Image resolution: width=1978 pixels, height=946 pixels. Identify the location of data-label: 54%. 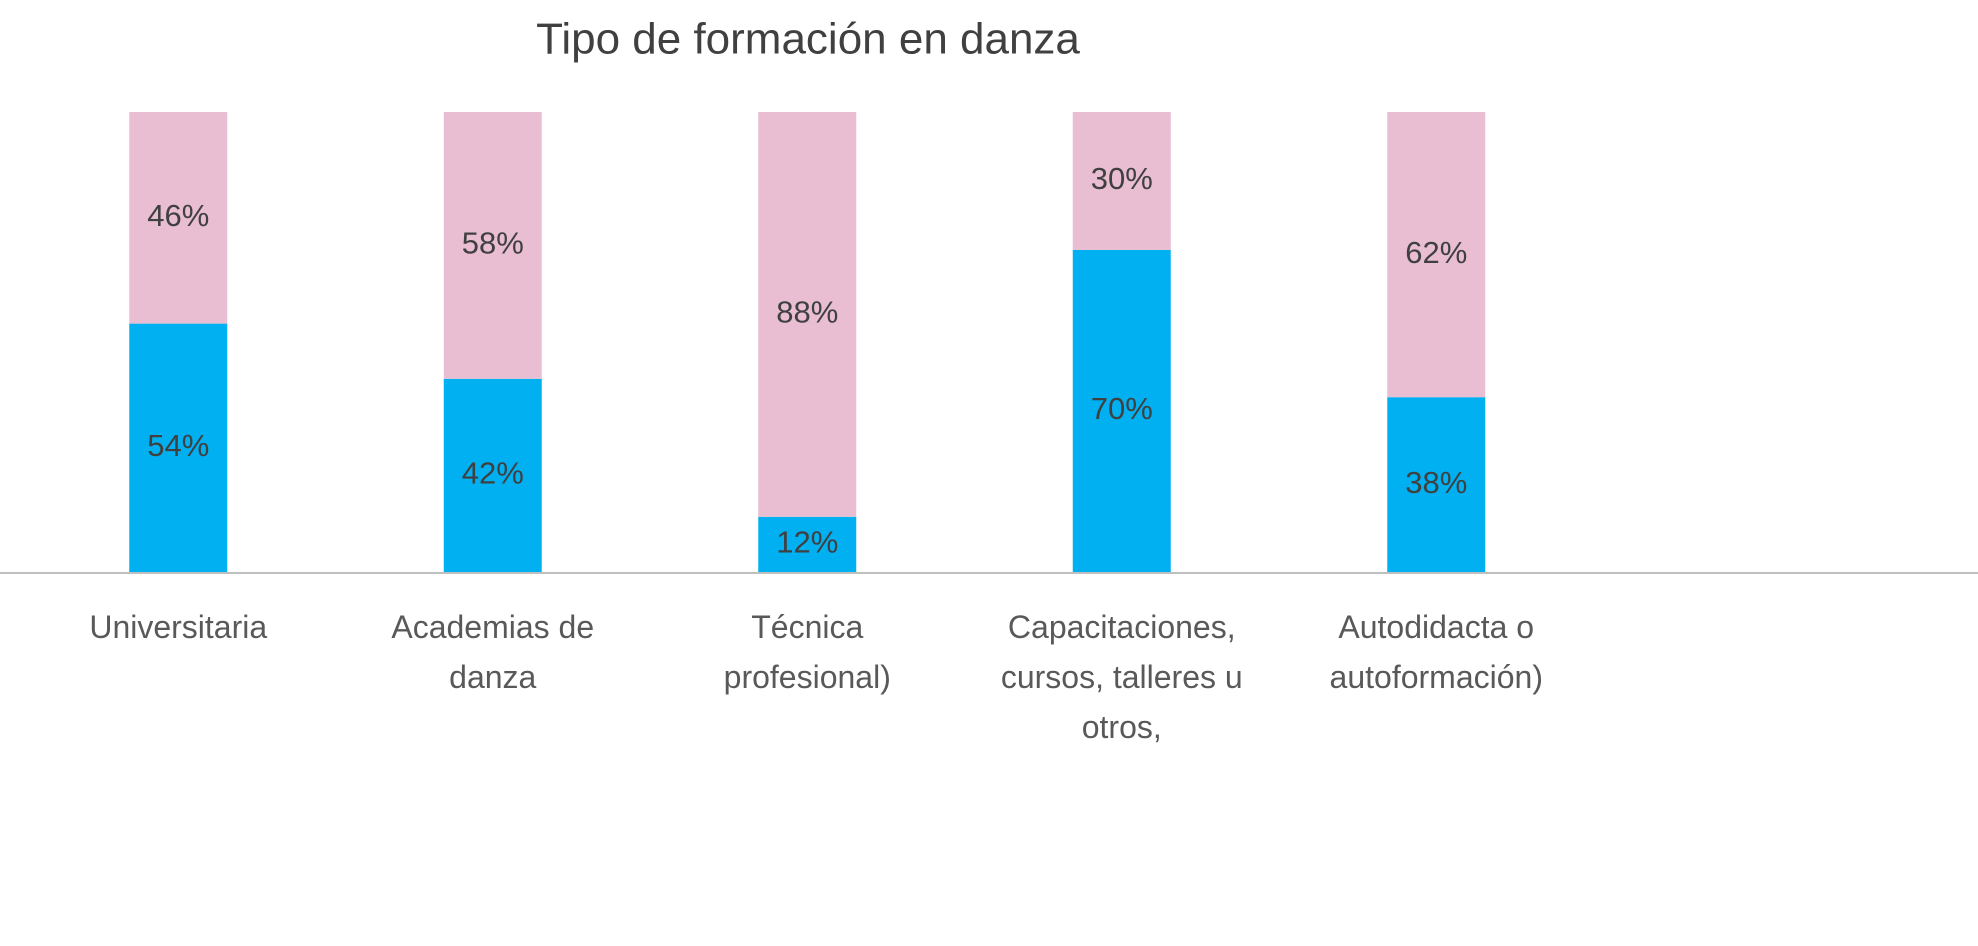
(178, 445).